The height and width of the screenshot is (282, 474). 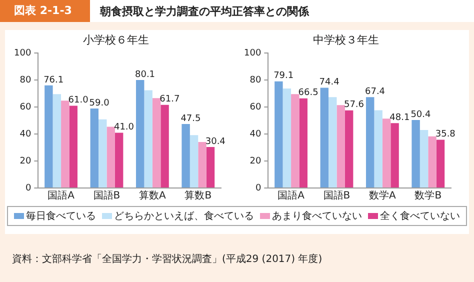 What do you see at coordinates (400, 118) in the screenshot?
I see `data-label: 48.1` at bounding box center [400, 118].